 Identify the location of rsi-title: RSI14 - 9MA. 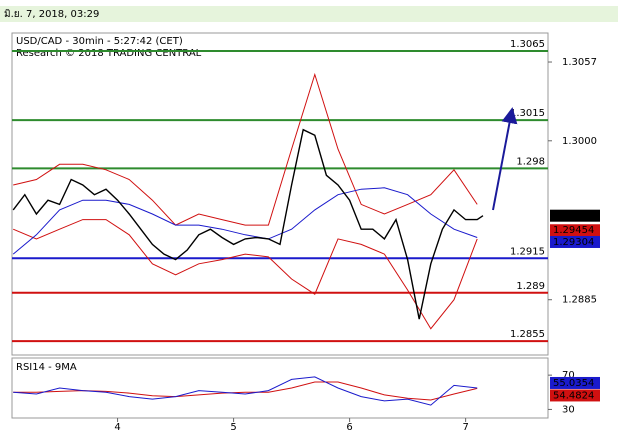
(46, 367).